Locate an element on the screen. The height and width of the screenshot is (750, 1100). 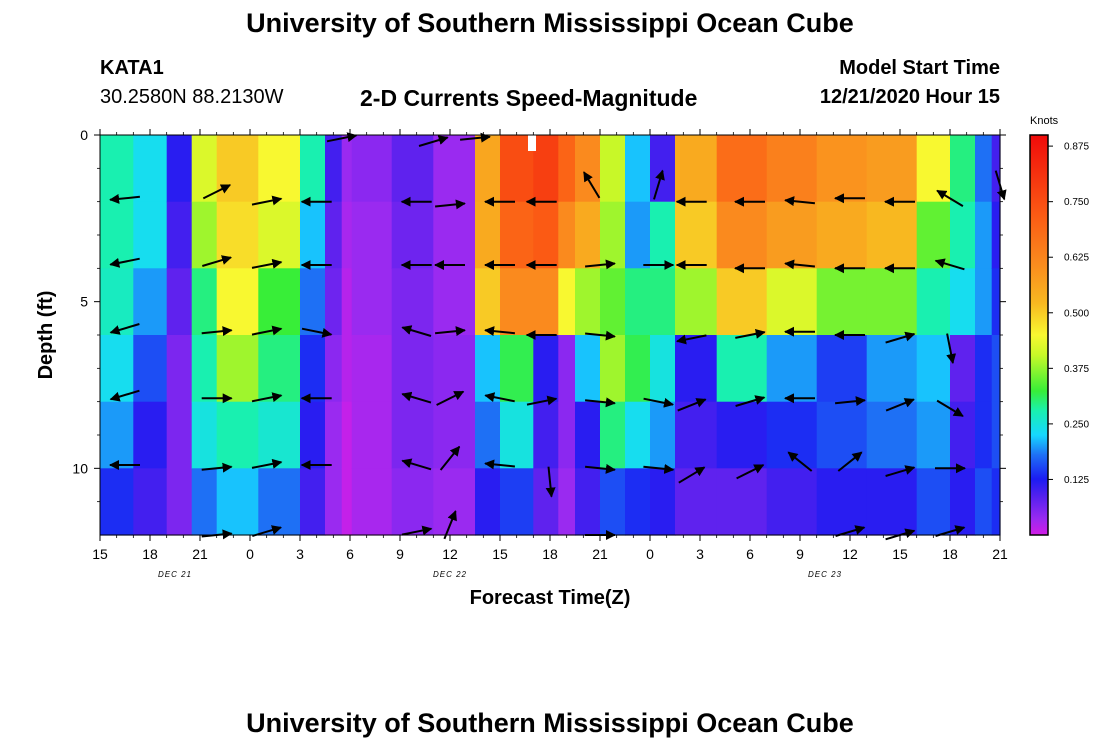
y-tick-label: 0 is located at coordinates (84, 135).